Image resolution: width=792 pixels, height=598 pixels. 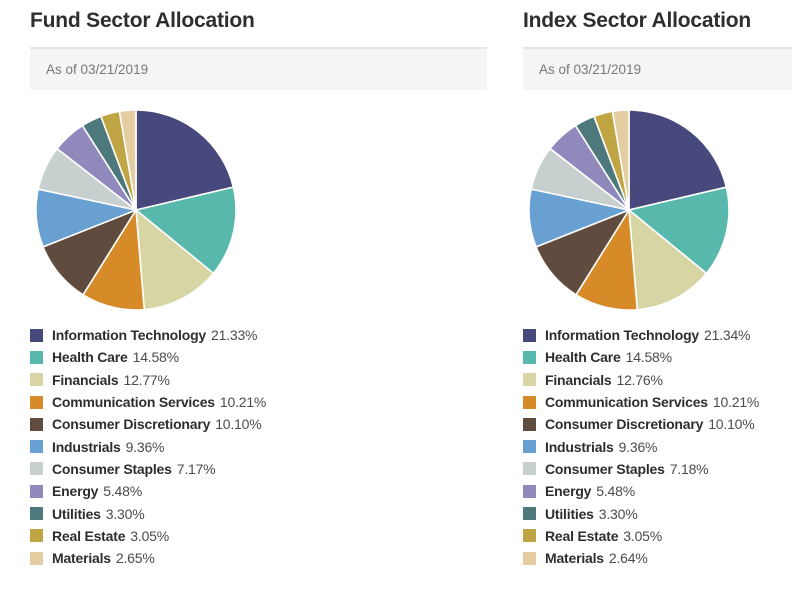 What do you see at coordinates (529, 380) in the screenshot?
I see `legend-swatch-financials` at bounding box center [529, 380].